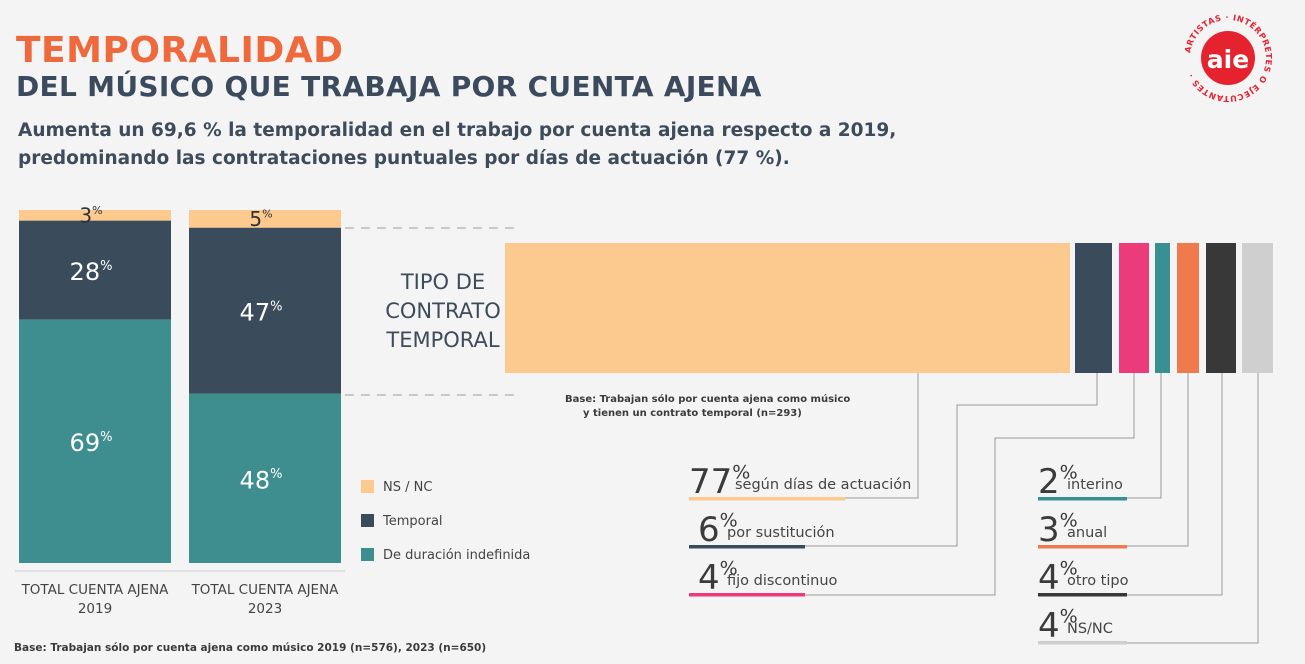  What do you see at coordinates (90, 215) in the screenshot?
I see `bar-label-ns_nc-1: 3%` at bounding box center [90, 215].